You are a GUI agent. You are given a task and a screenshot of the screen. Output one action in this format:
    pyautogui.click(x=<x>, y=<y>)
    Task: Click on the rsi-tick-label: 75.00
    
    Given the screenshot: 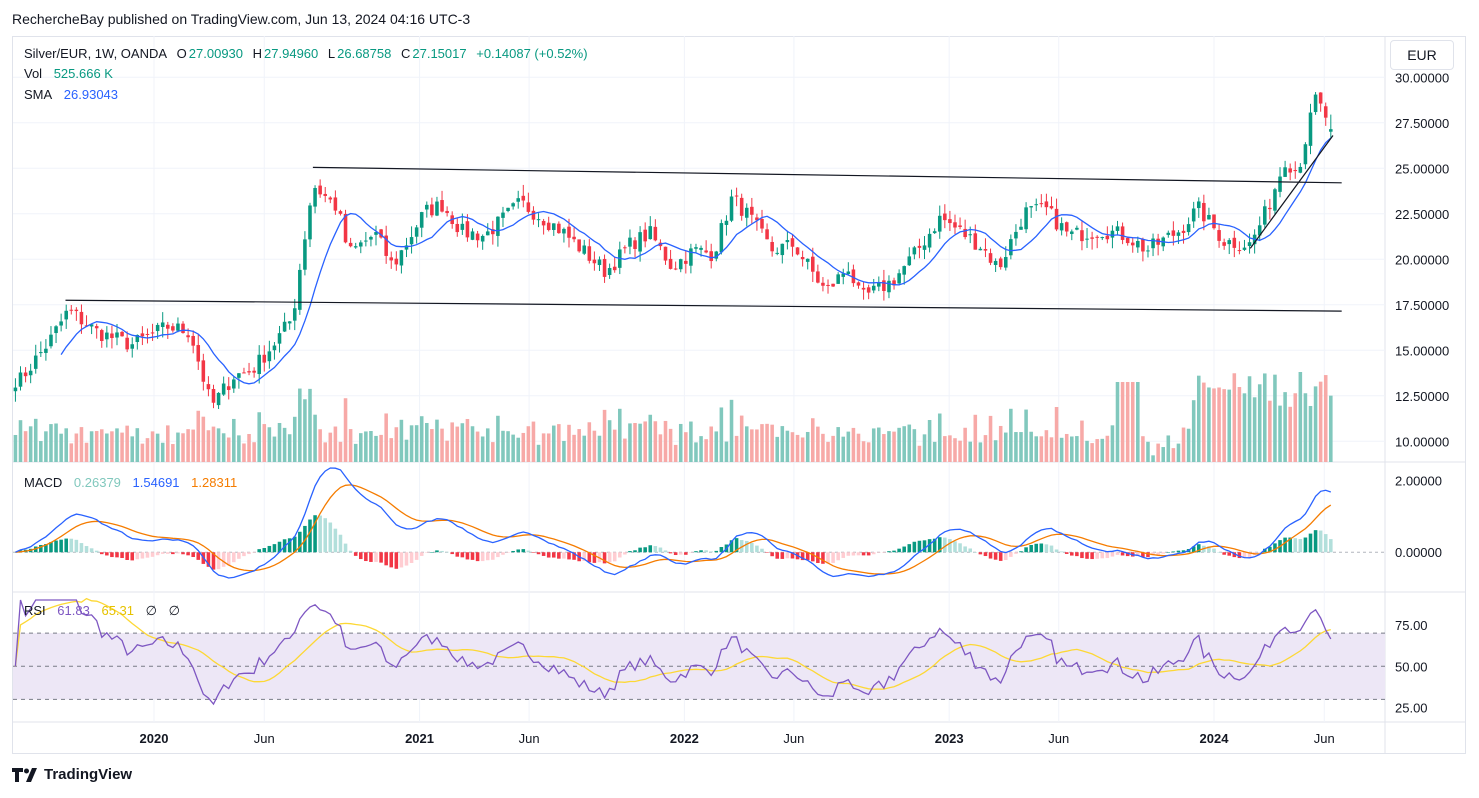 What is the action you would take?
    pyautogui.click(x=1411, y=625)
    